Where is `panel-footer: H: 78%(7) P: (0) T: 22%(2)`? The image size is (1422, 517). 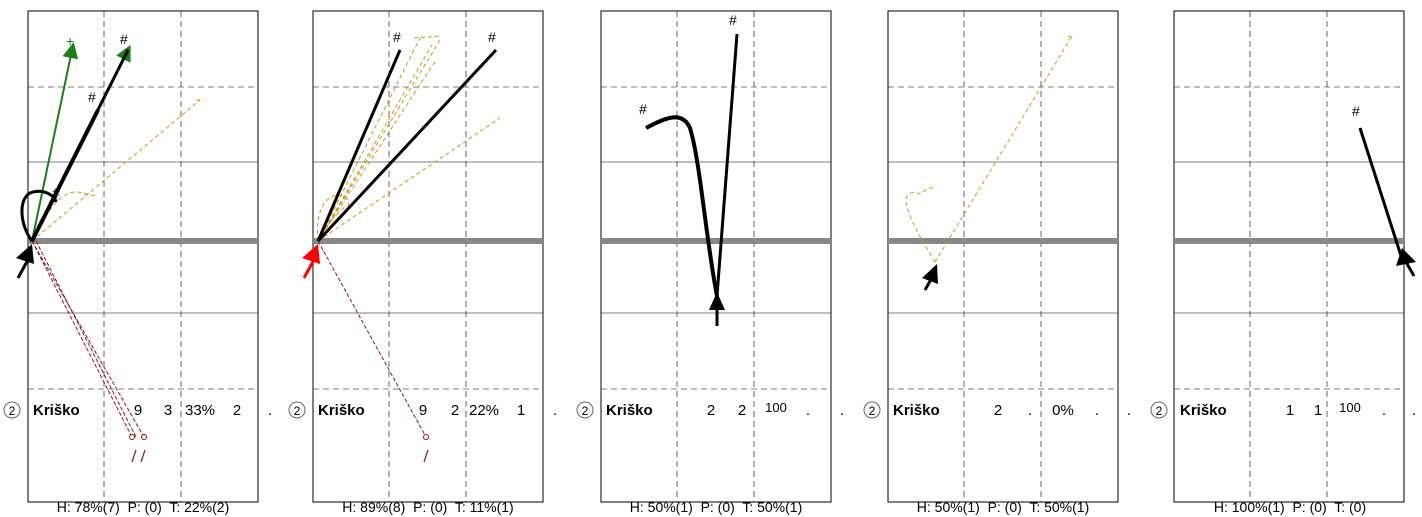
panel-footer: H: 78%(7) P: (0) T: 22%(2) is located at coordinates (143, 507).